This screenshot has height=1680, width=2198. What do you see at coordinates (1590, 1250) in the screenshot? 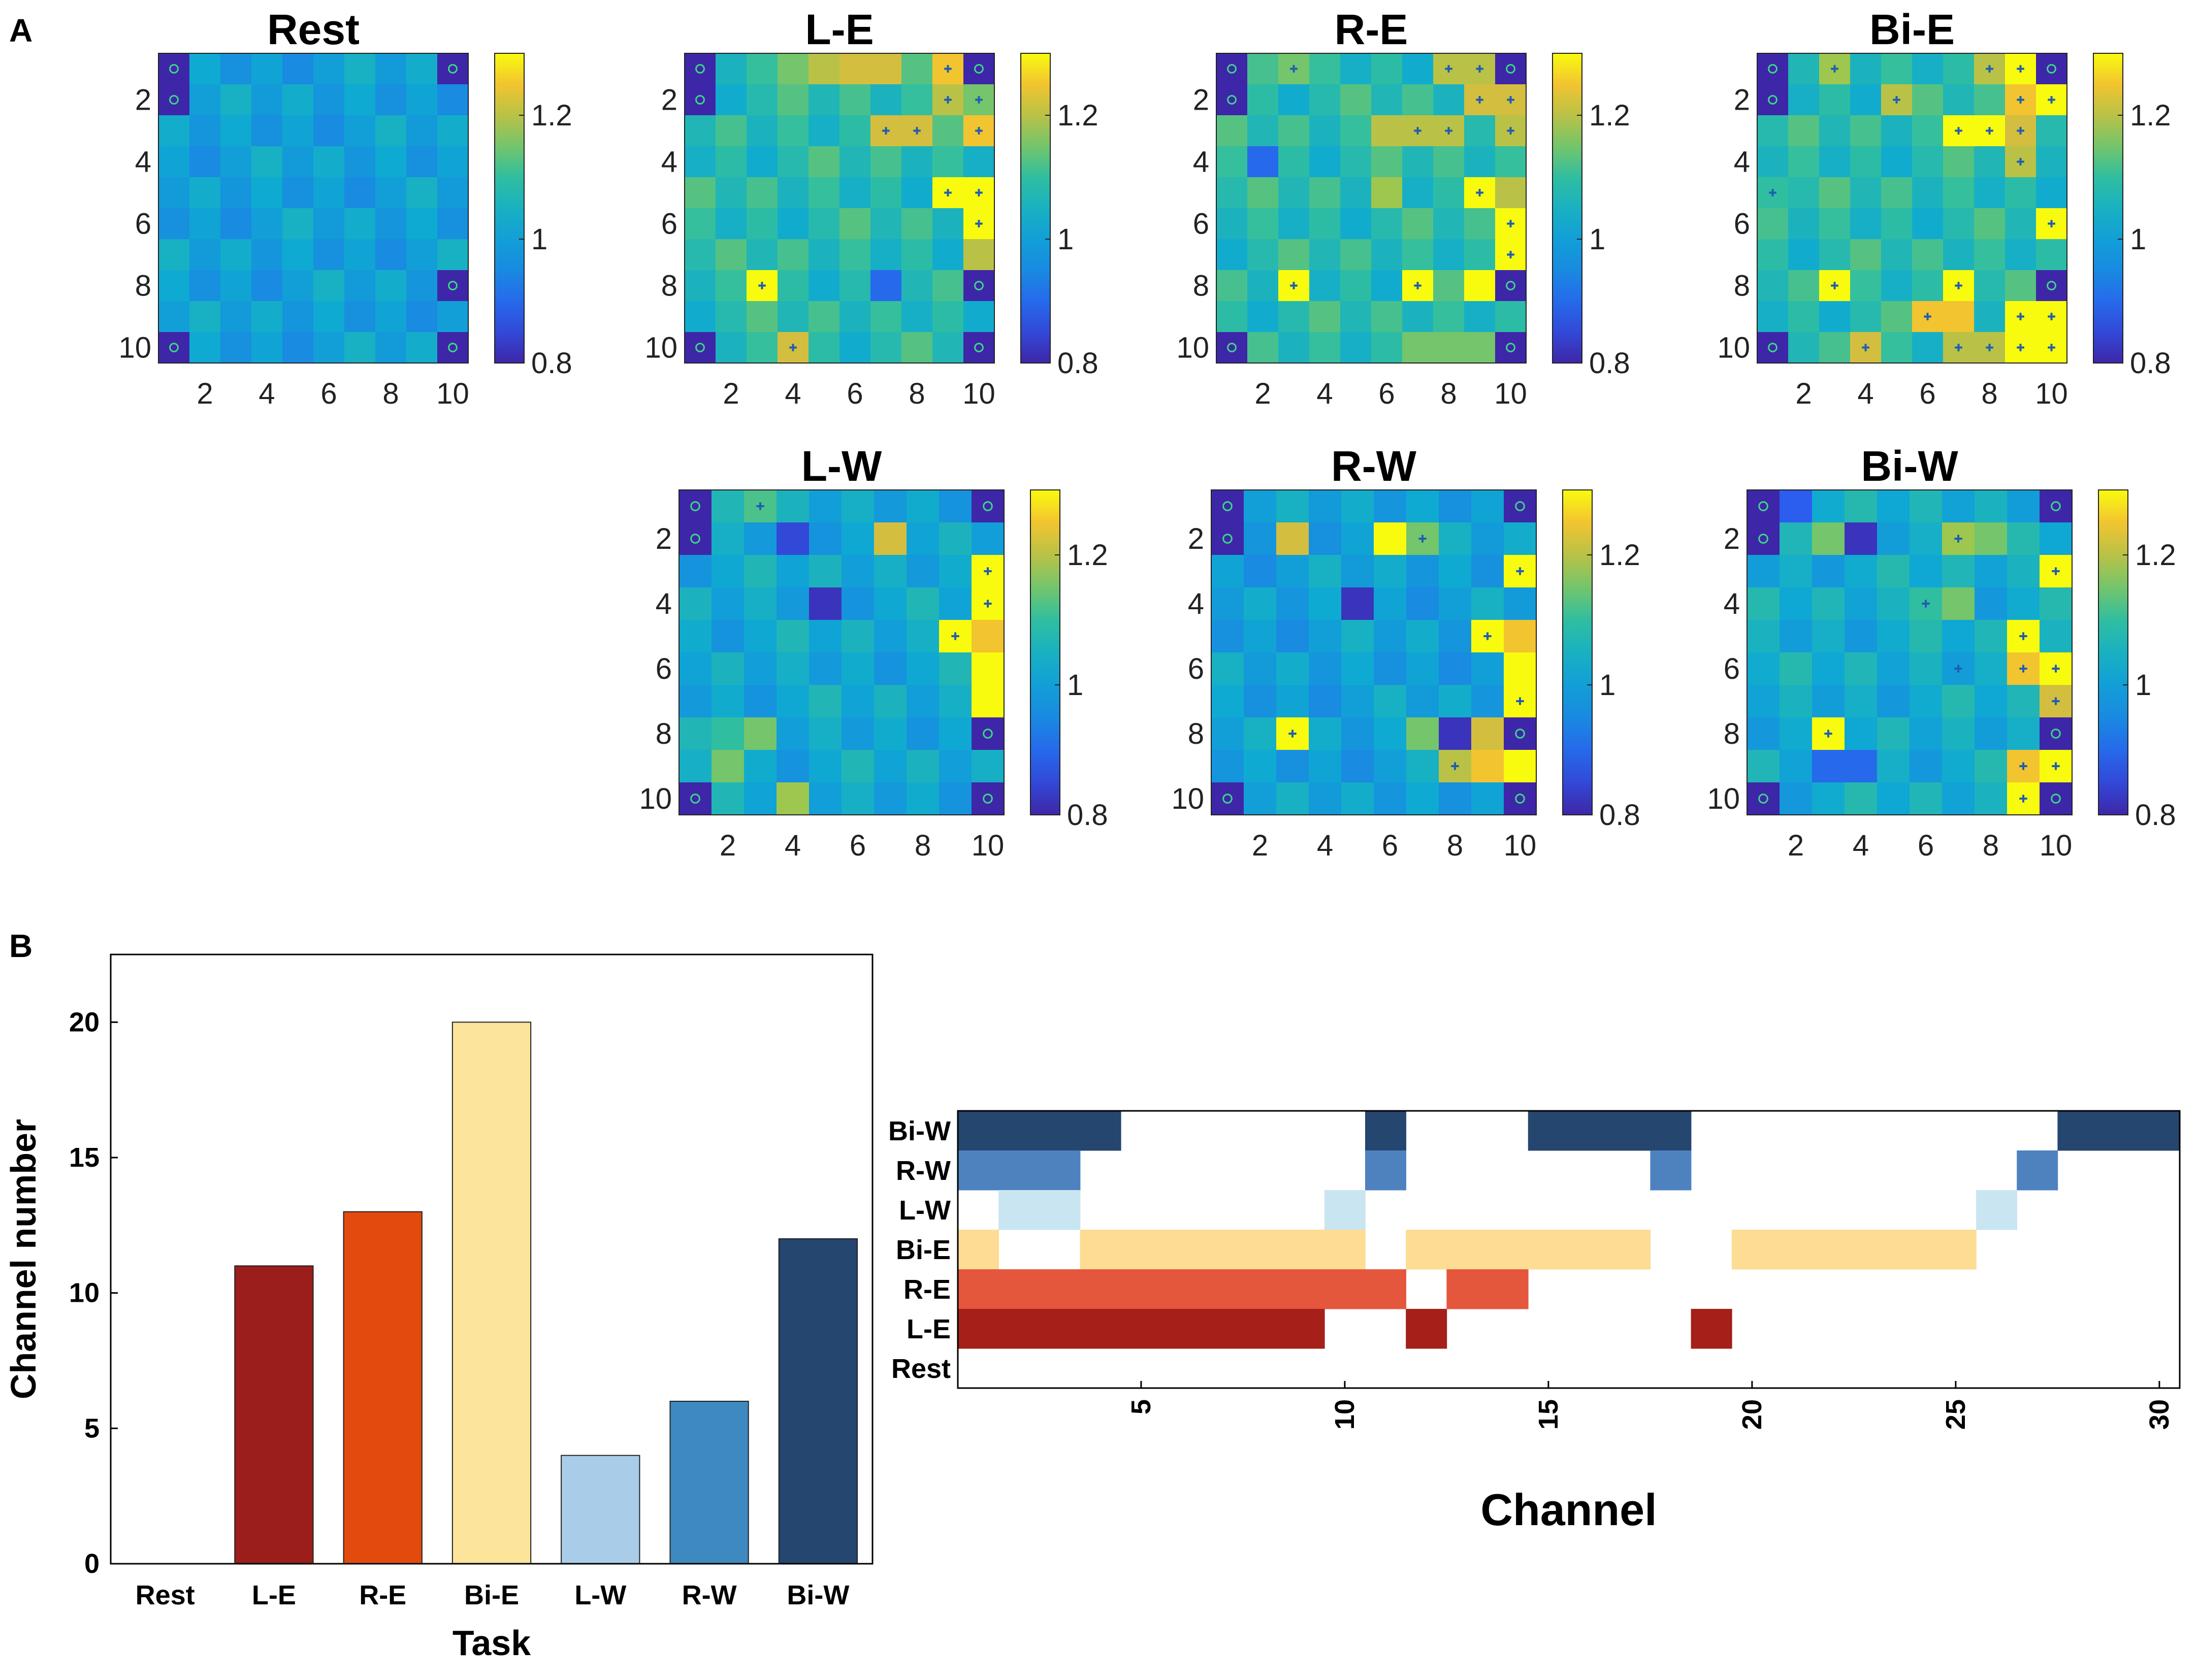
I see `raster-cell-bi-e` at bounding box center [1590, 1250].